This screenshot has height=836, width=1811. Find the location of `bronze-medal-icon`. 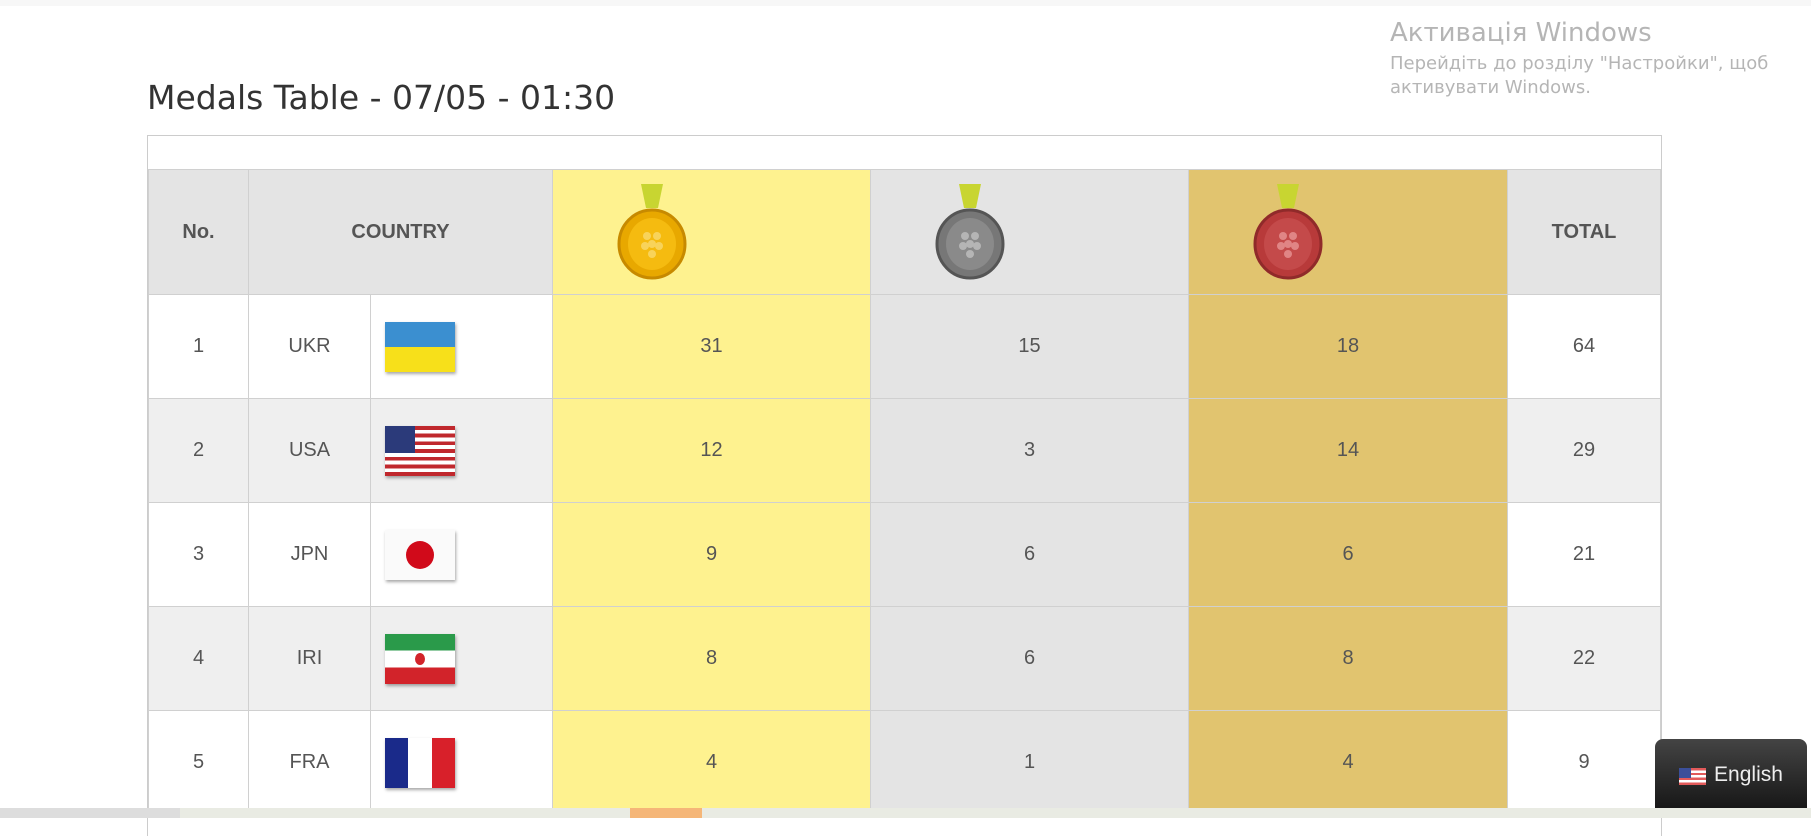

bronze-medal-icon is located at coordinates (1288, 235).